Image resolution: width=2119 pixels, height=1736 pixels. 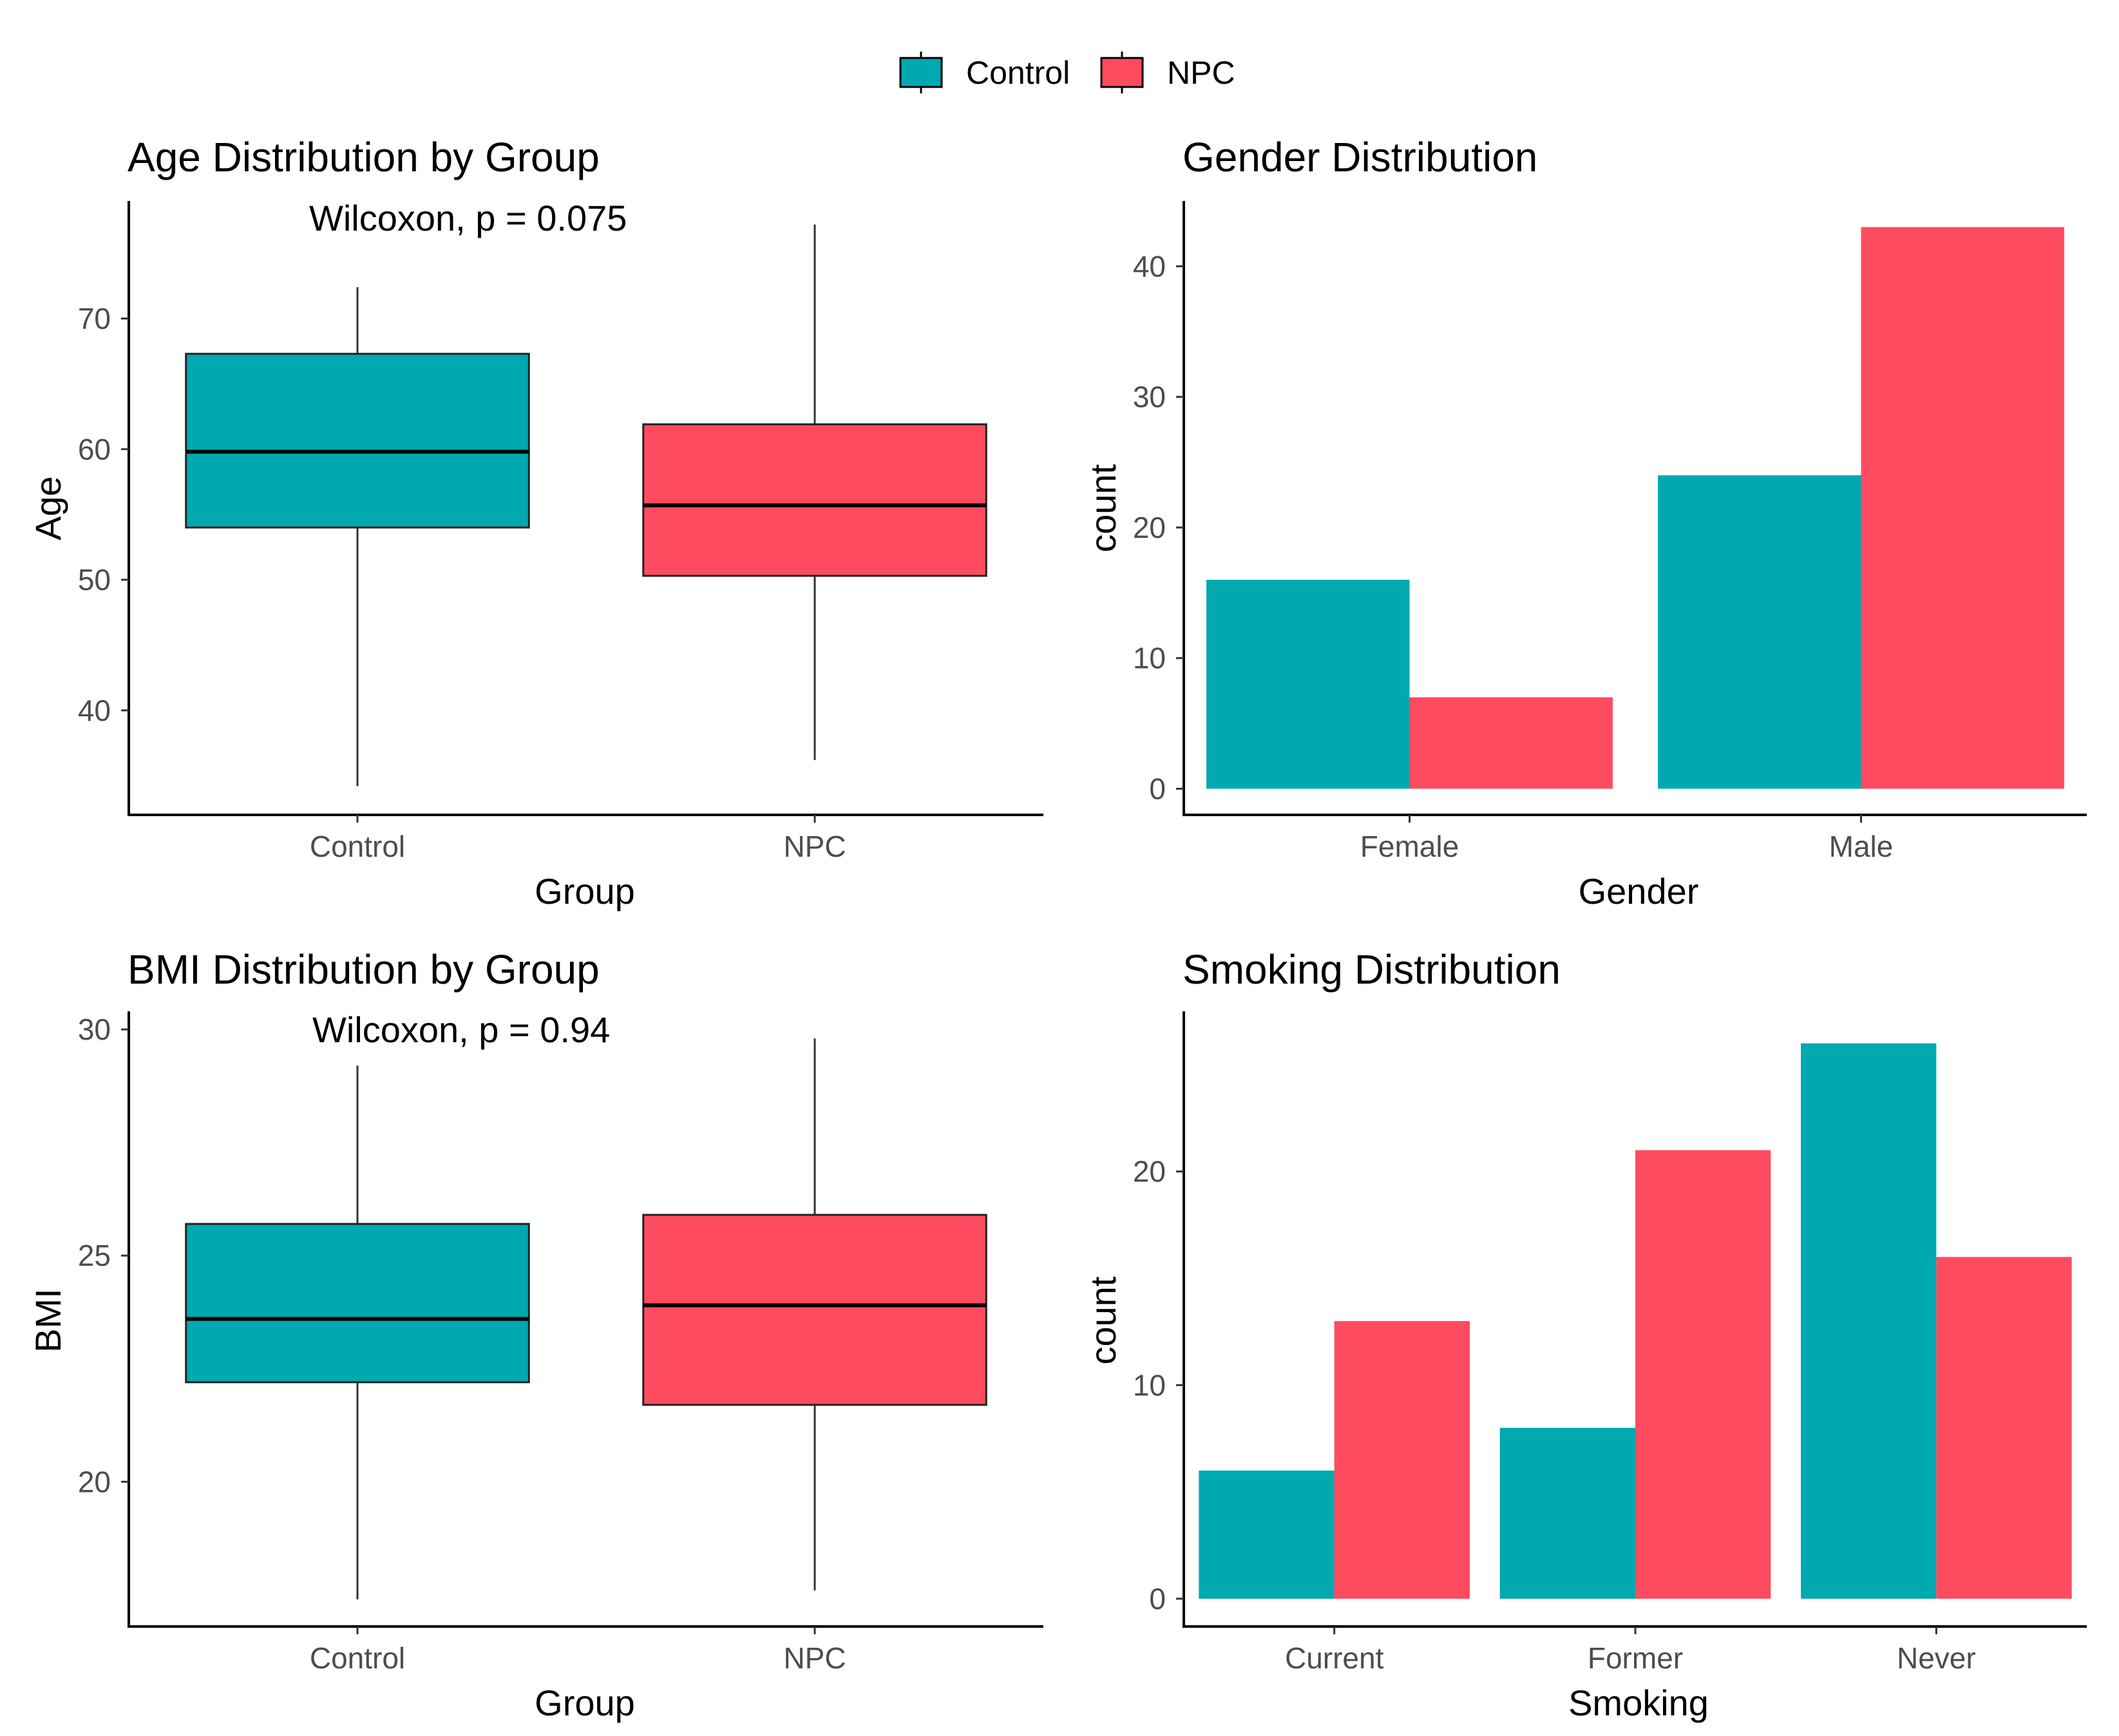 What do you see at coordinates (94, 318) in the screenshot?
I see `y-tick-label: 70` at bounding box center [94, 318].